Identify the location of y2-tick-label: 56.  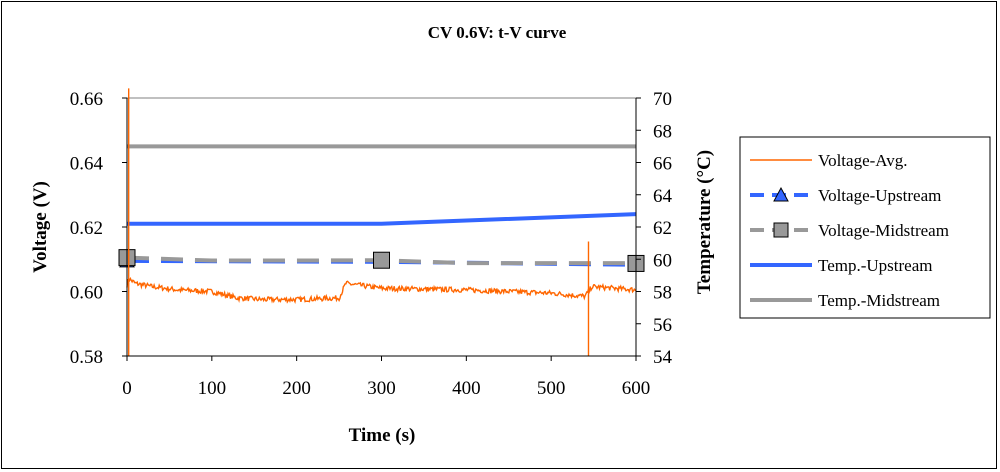
(662, 325).